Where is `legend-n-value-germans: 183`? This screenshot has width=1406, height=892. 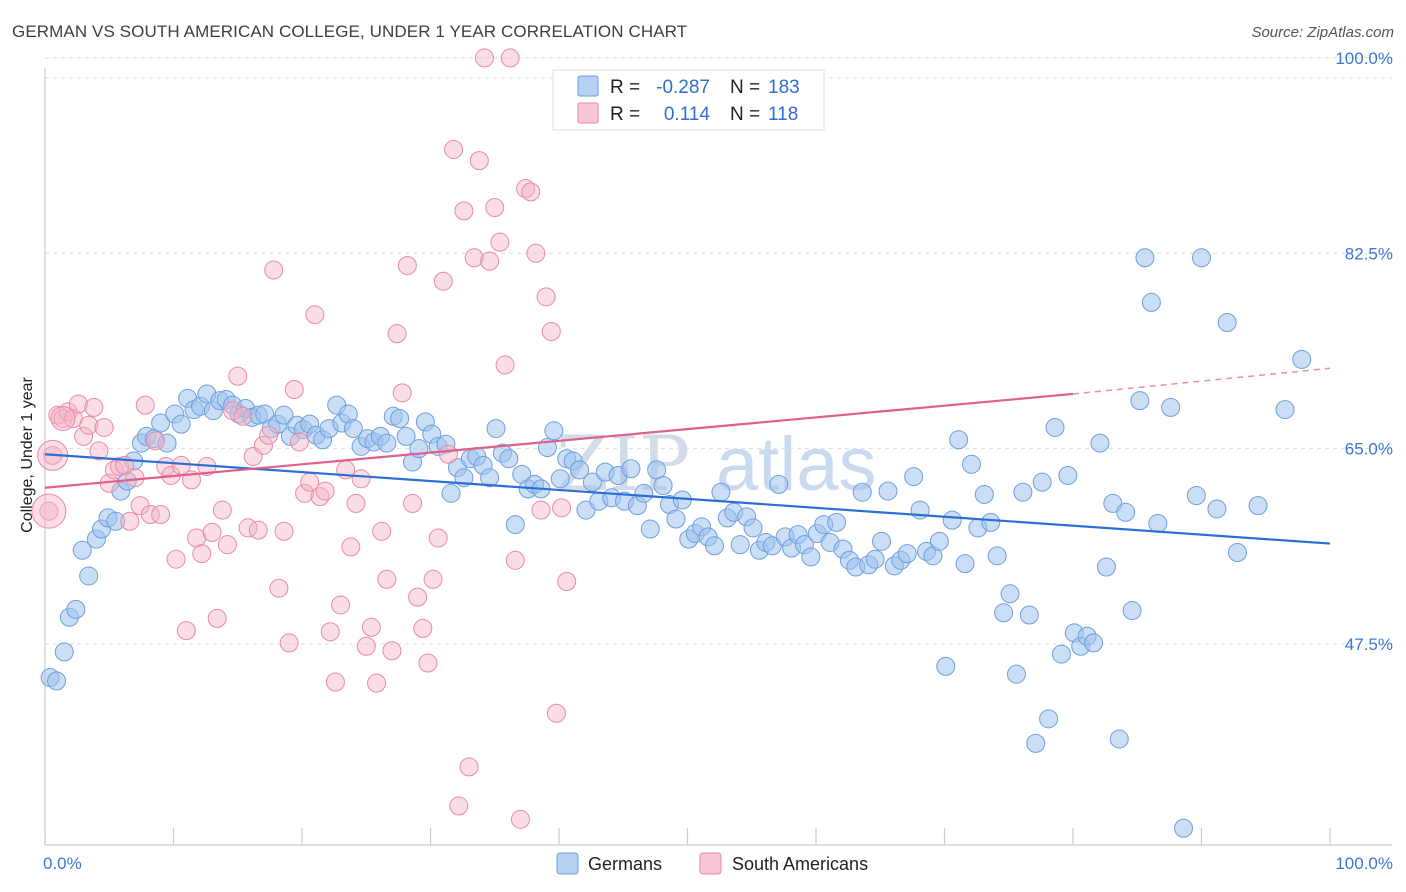 legend-n-value-germans: 183 is located at coordinates (784, 87).